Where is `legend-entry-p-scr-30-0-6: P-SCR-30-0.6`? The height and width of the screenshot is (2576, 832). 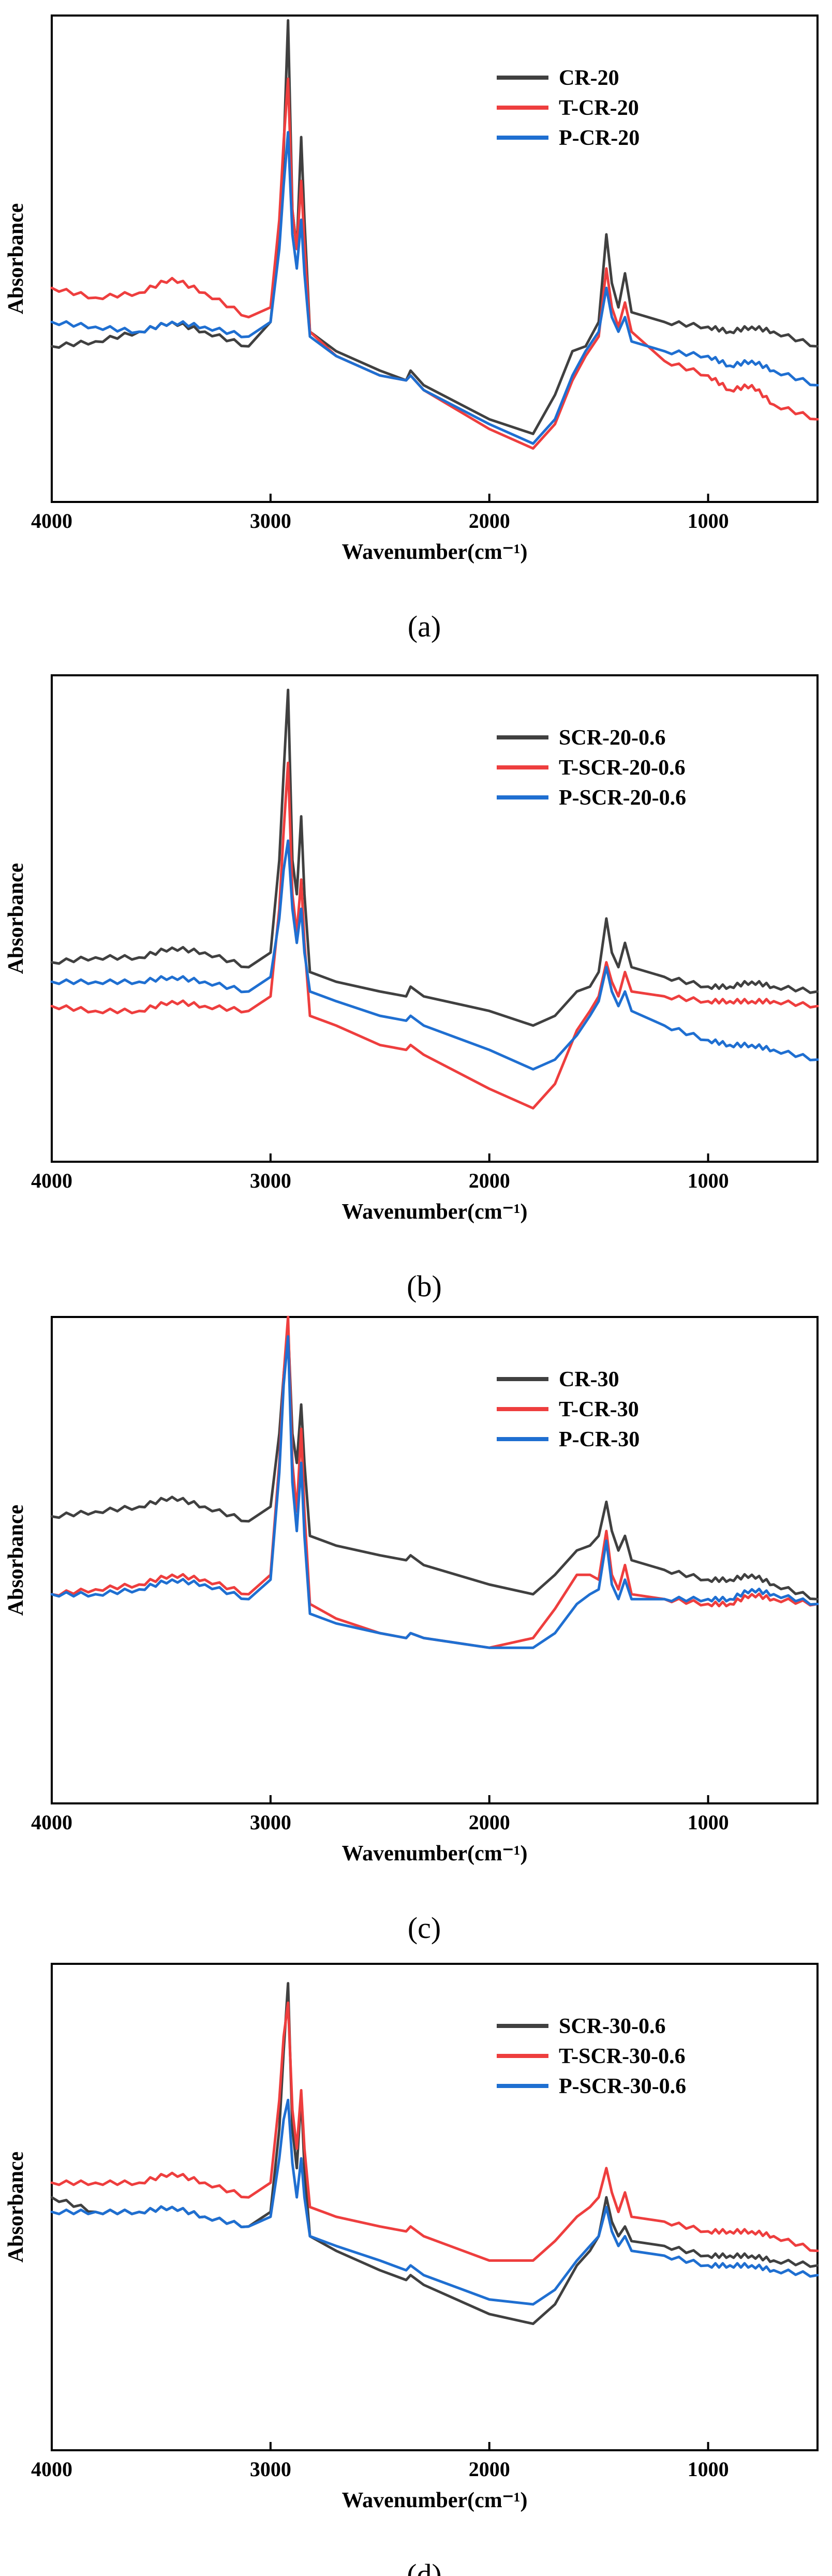
legend-entry-p-scr-30-0-6: P-SCR-30-0.6 is located at coordinates (622, 2086).